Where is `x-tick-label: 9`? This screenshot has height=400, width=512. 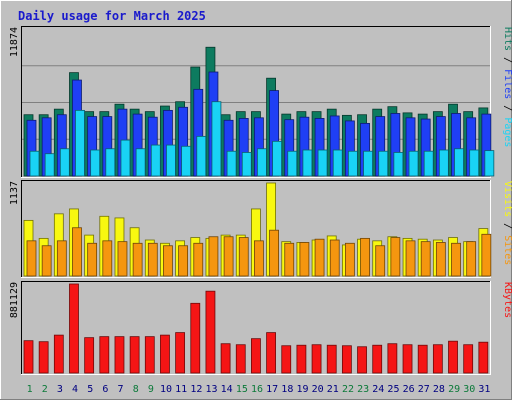 x-tick-label: 9 is located at coordinates (151, 389).